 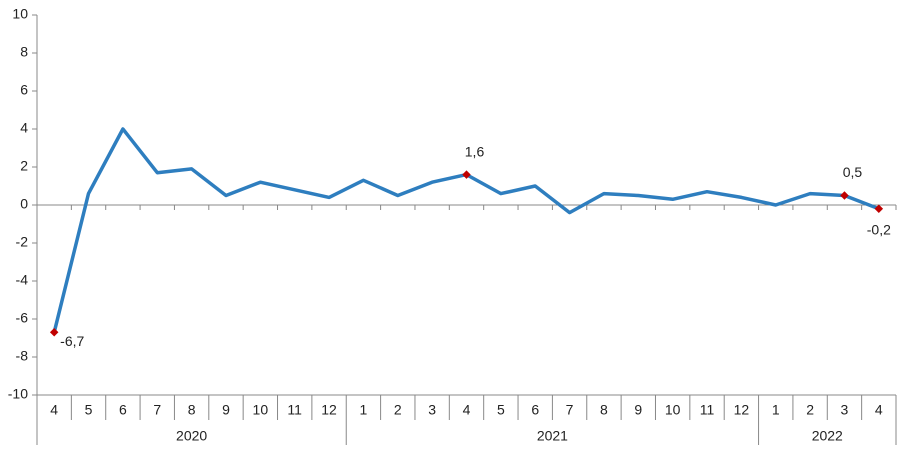 What do you see at coordinates (24, 128) in the screenshot?
I see `y-tick-label: 4` at bounding box center [24, 128].